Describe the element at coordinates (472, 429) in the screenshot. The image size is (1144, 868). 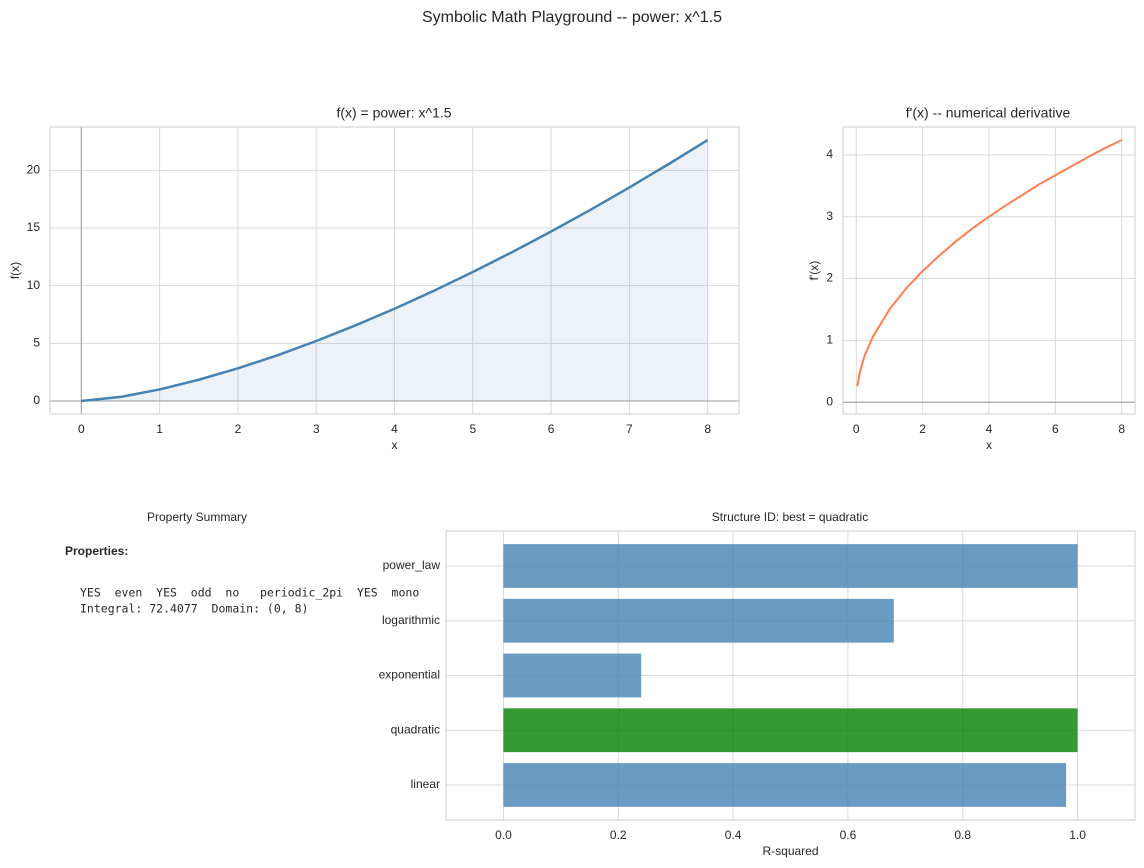
I see `x-tick-label: 5` at that location.